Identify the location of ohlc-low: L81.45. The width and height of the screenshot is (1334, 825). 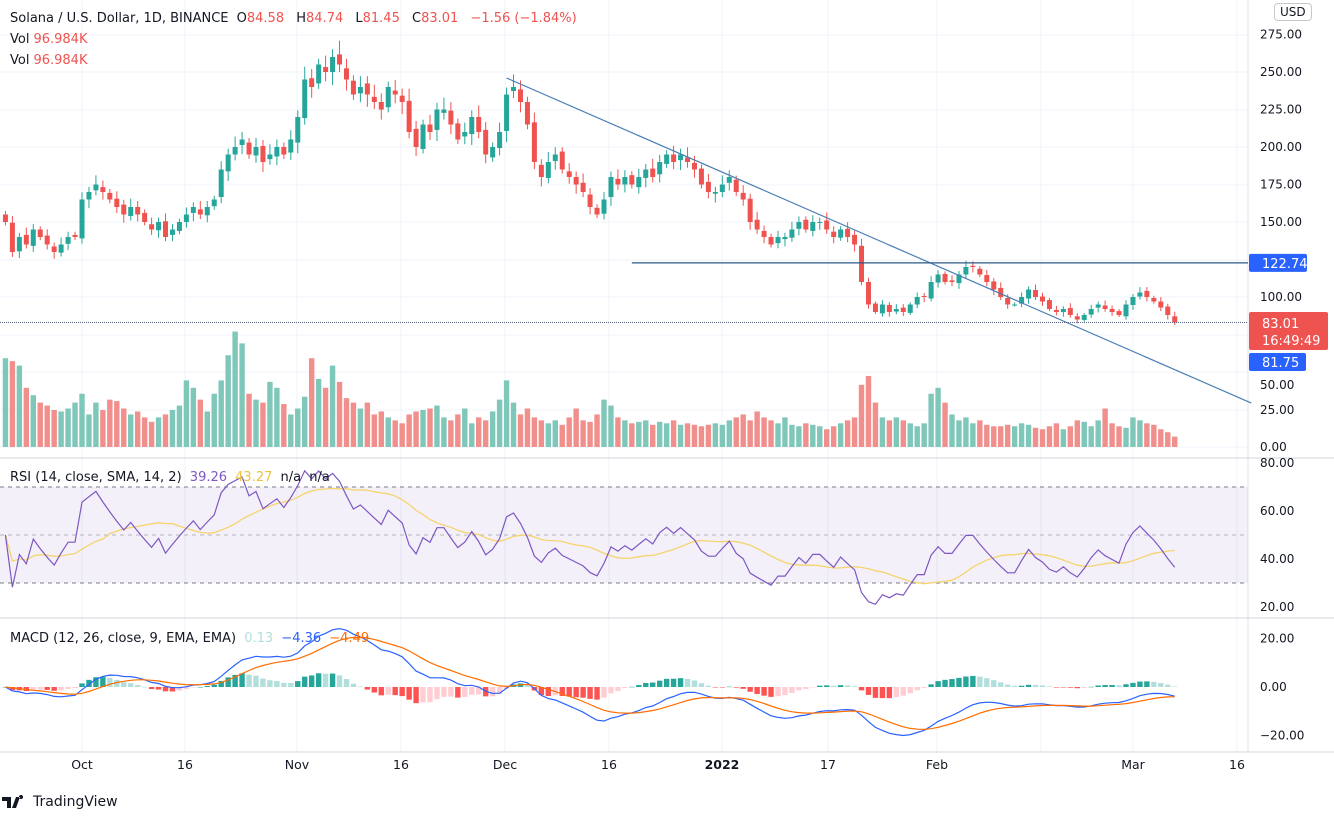
(379, 18).